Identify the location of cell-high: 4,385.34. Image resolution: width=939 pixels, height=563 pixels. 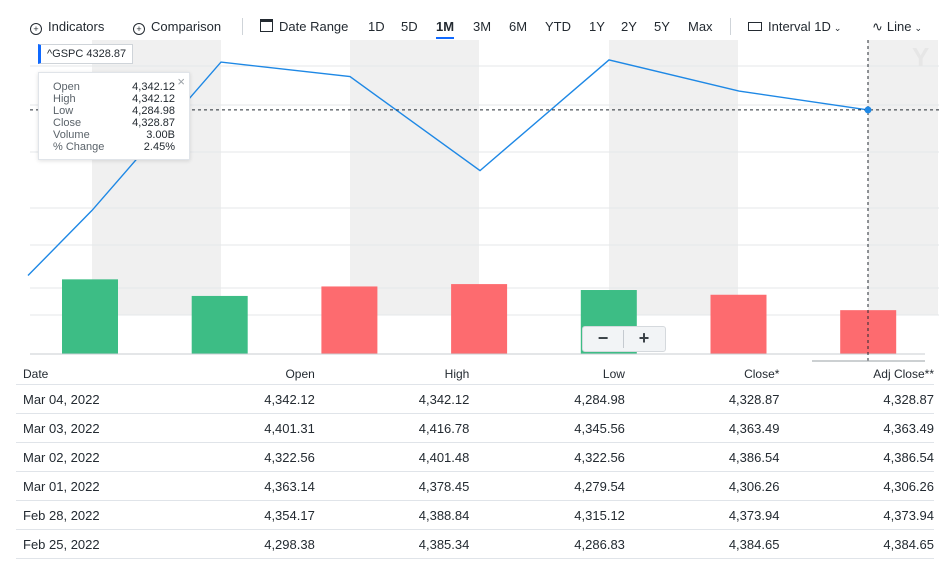
(392, 544).